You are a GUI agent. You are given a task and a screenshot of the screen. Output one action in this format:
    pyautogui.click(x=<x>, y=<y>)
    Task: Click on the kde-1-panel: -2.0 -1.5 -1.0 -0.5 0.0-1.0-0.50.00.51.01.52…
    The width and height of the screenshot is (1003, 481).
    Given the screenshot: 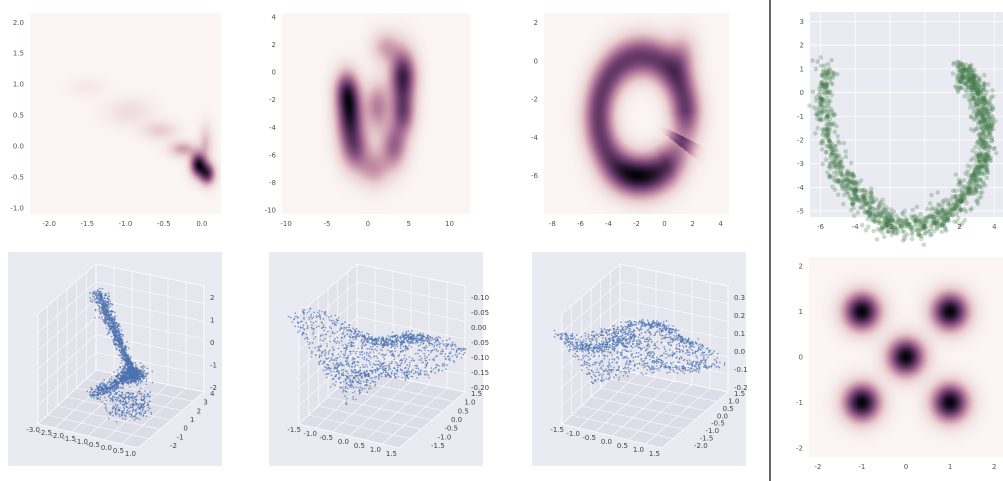 What is the action you would take?
    pyautogui.click(x=115, y=120)
    